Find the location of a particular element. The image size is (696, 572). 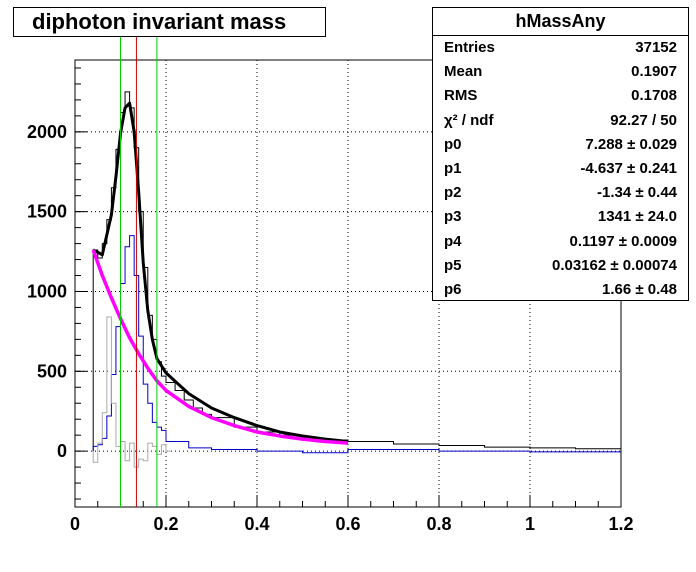

stats-key: p4 is located at coordinates (453, 241).